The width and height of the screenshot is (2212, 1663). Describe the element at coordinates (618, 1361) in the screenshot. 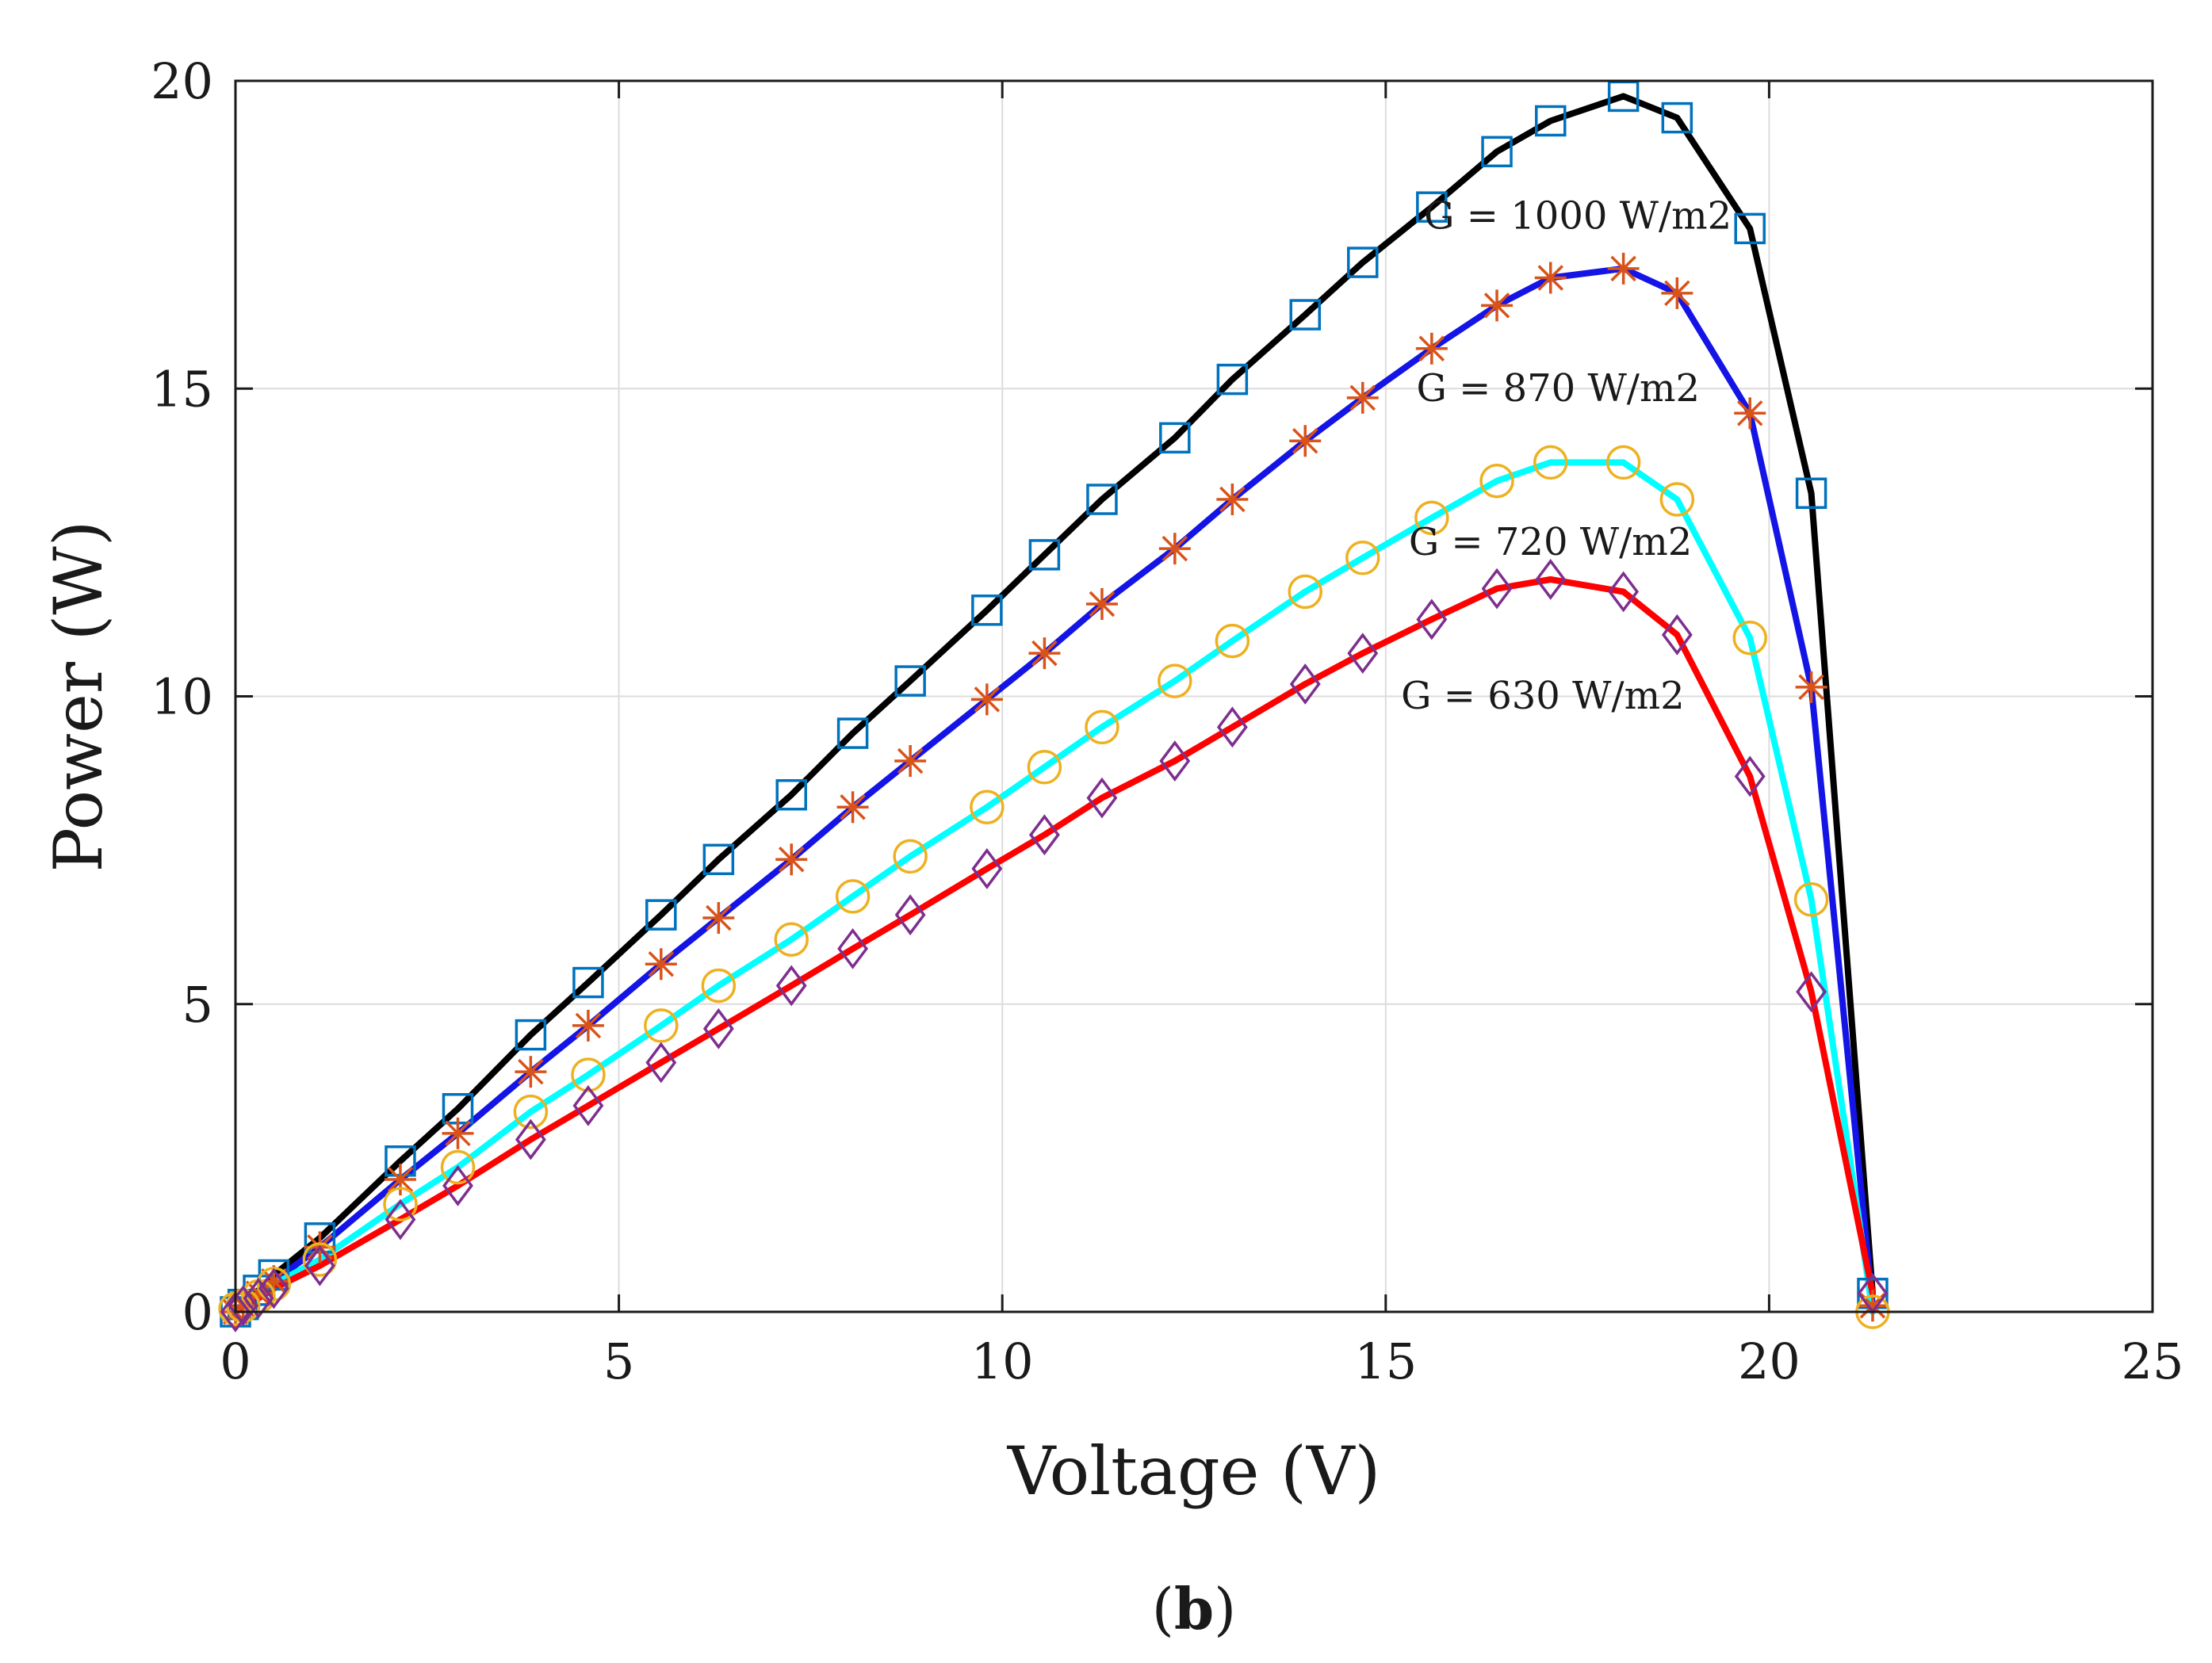

I see `x-tick-label: 5` at that location.